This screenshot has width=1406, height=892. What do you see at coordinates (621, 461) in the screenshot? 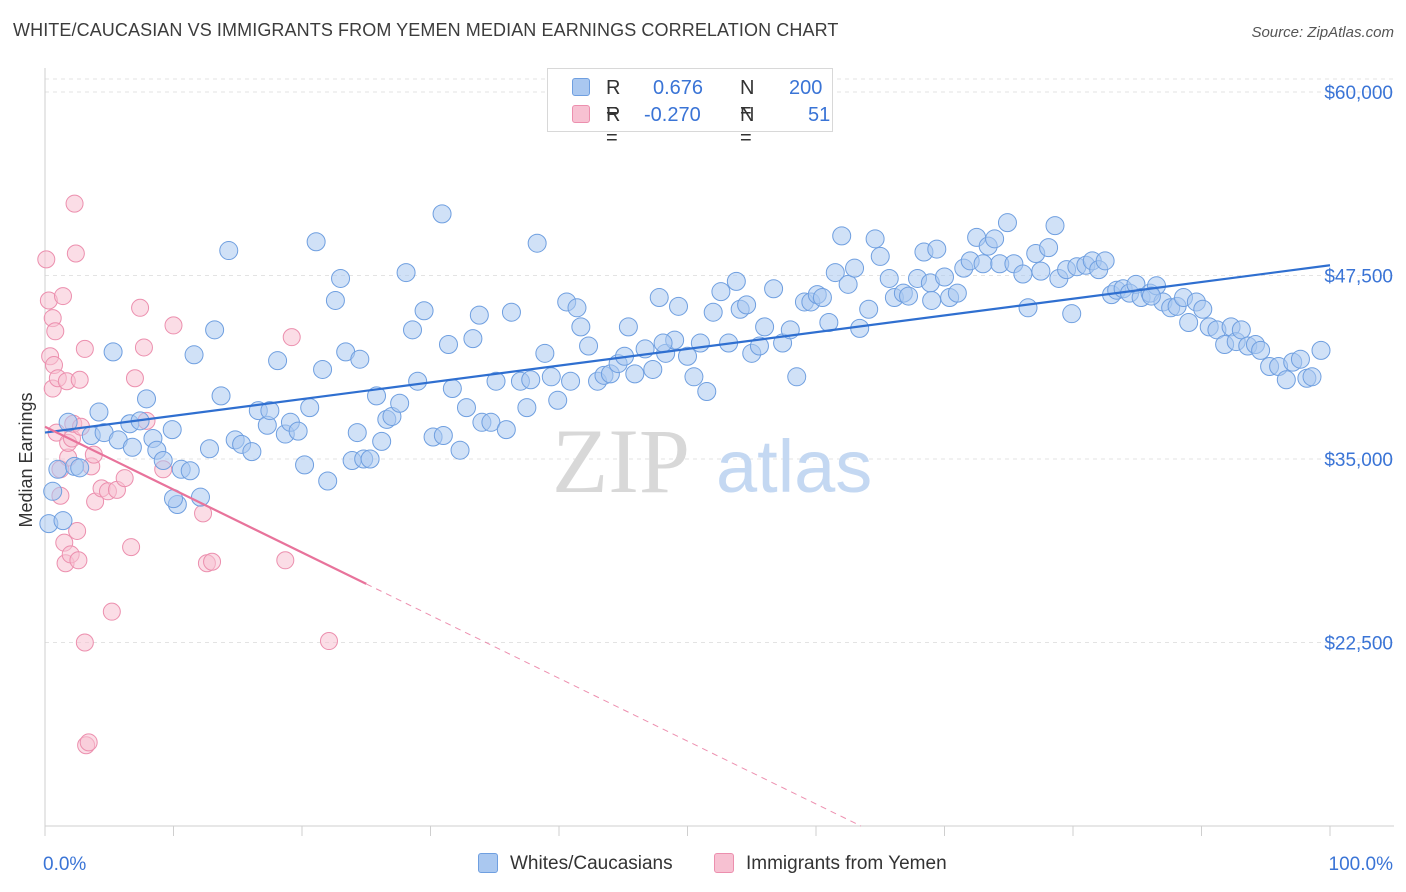
I see `watermark-zip: ZIP` at bounding box center [621, 461].